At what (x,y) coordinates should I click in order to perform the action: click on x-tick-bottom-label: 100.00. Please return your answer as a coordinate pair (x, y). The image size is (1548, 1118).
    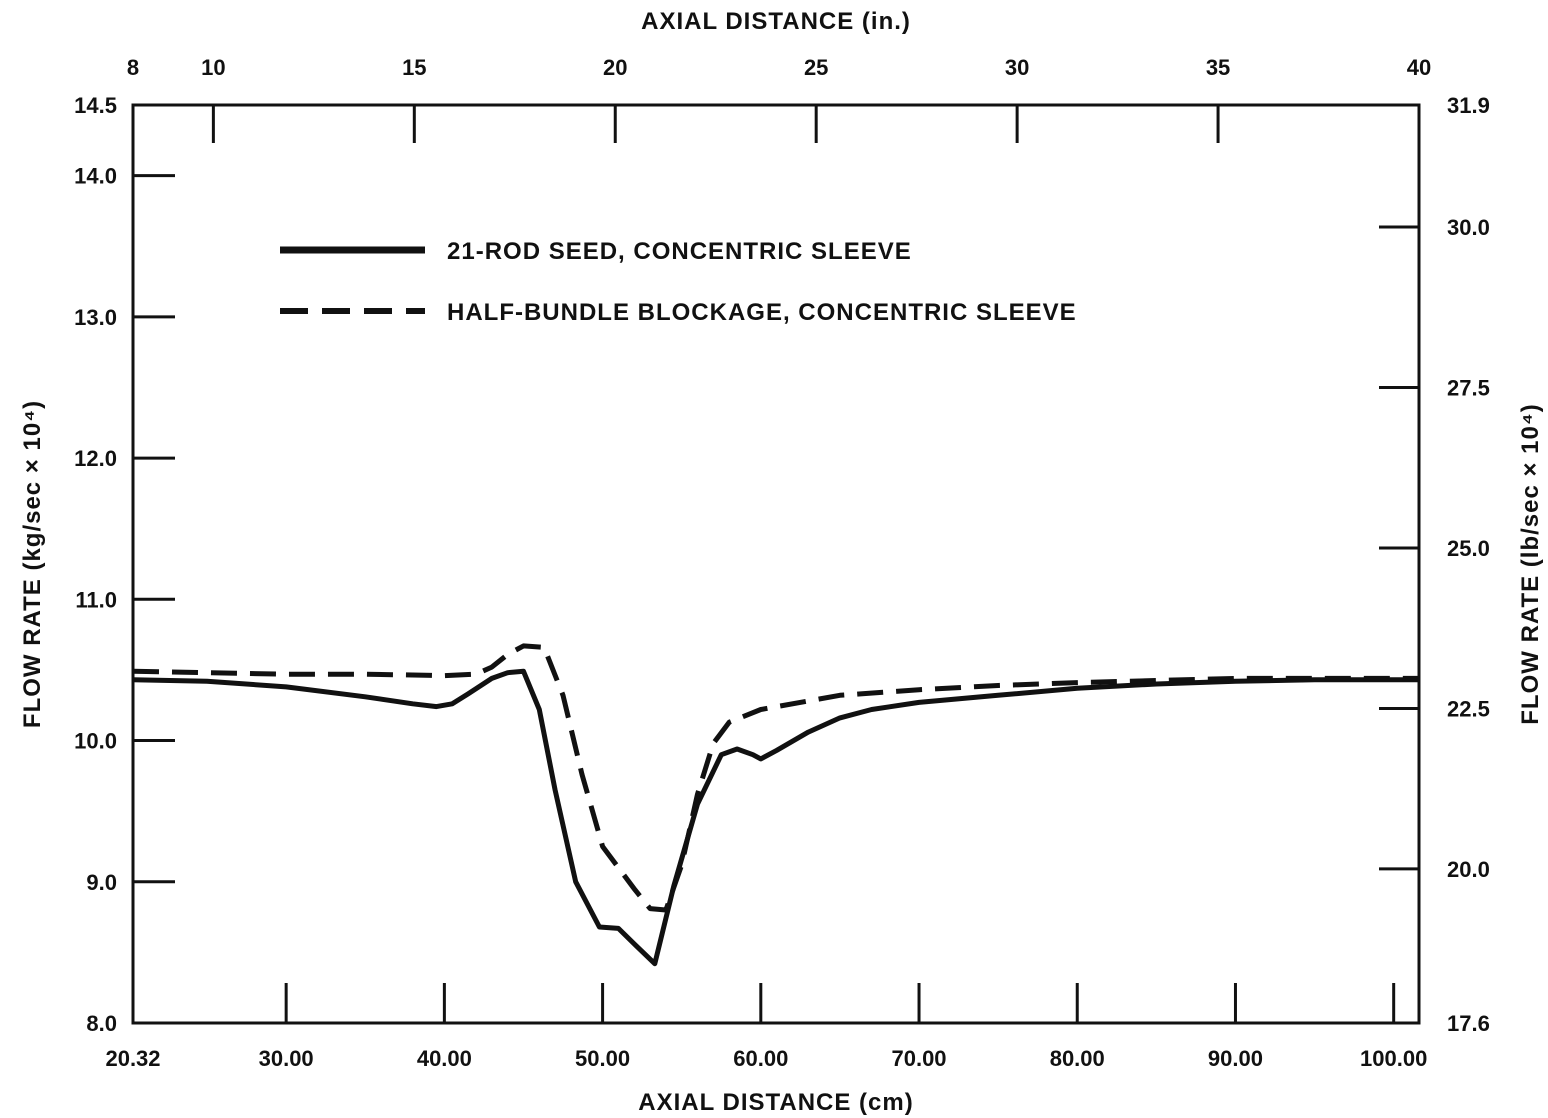
    Looking at the image, I should click on (1393, 1058).